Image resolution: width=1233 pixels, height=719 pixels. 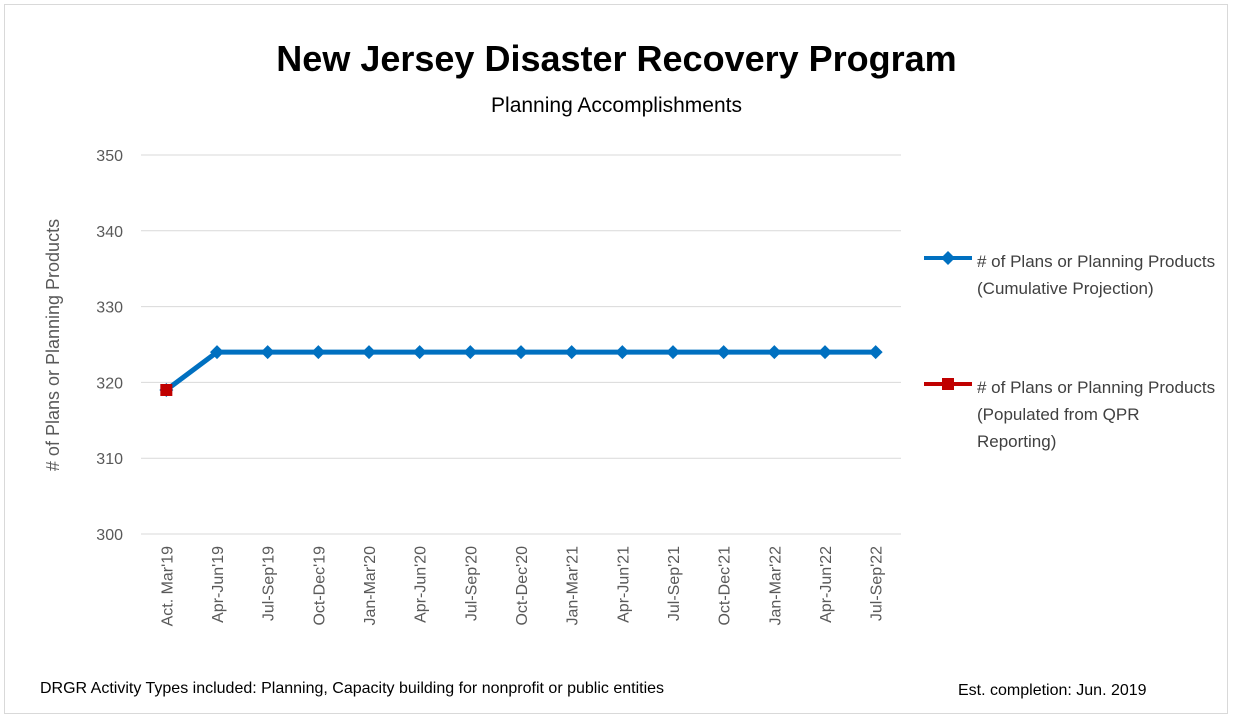 I want to click on footer-completion: Est. completion: Jun. 2019, so click(x=1052, y=690).